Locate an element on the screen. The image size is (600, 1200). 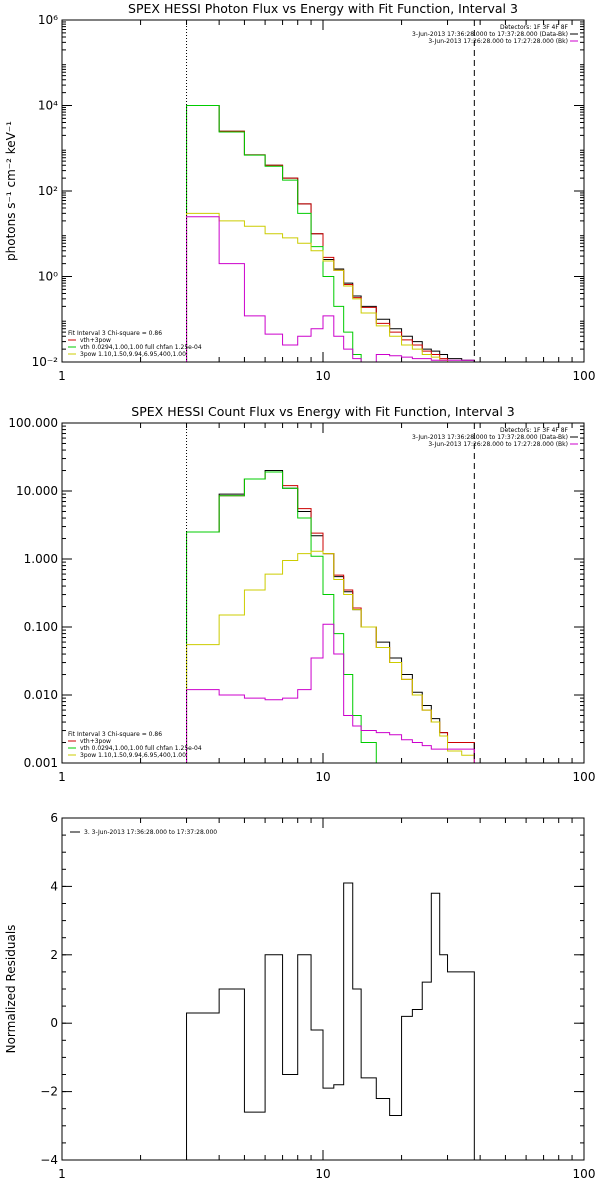
y-tick-label: 4 is located at coordinates (54, 886).